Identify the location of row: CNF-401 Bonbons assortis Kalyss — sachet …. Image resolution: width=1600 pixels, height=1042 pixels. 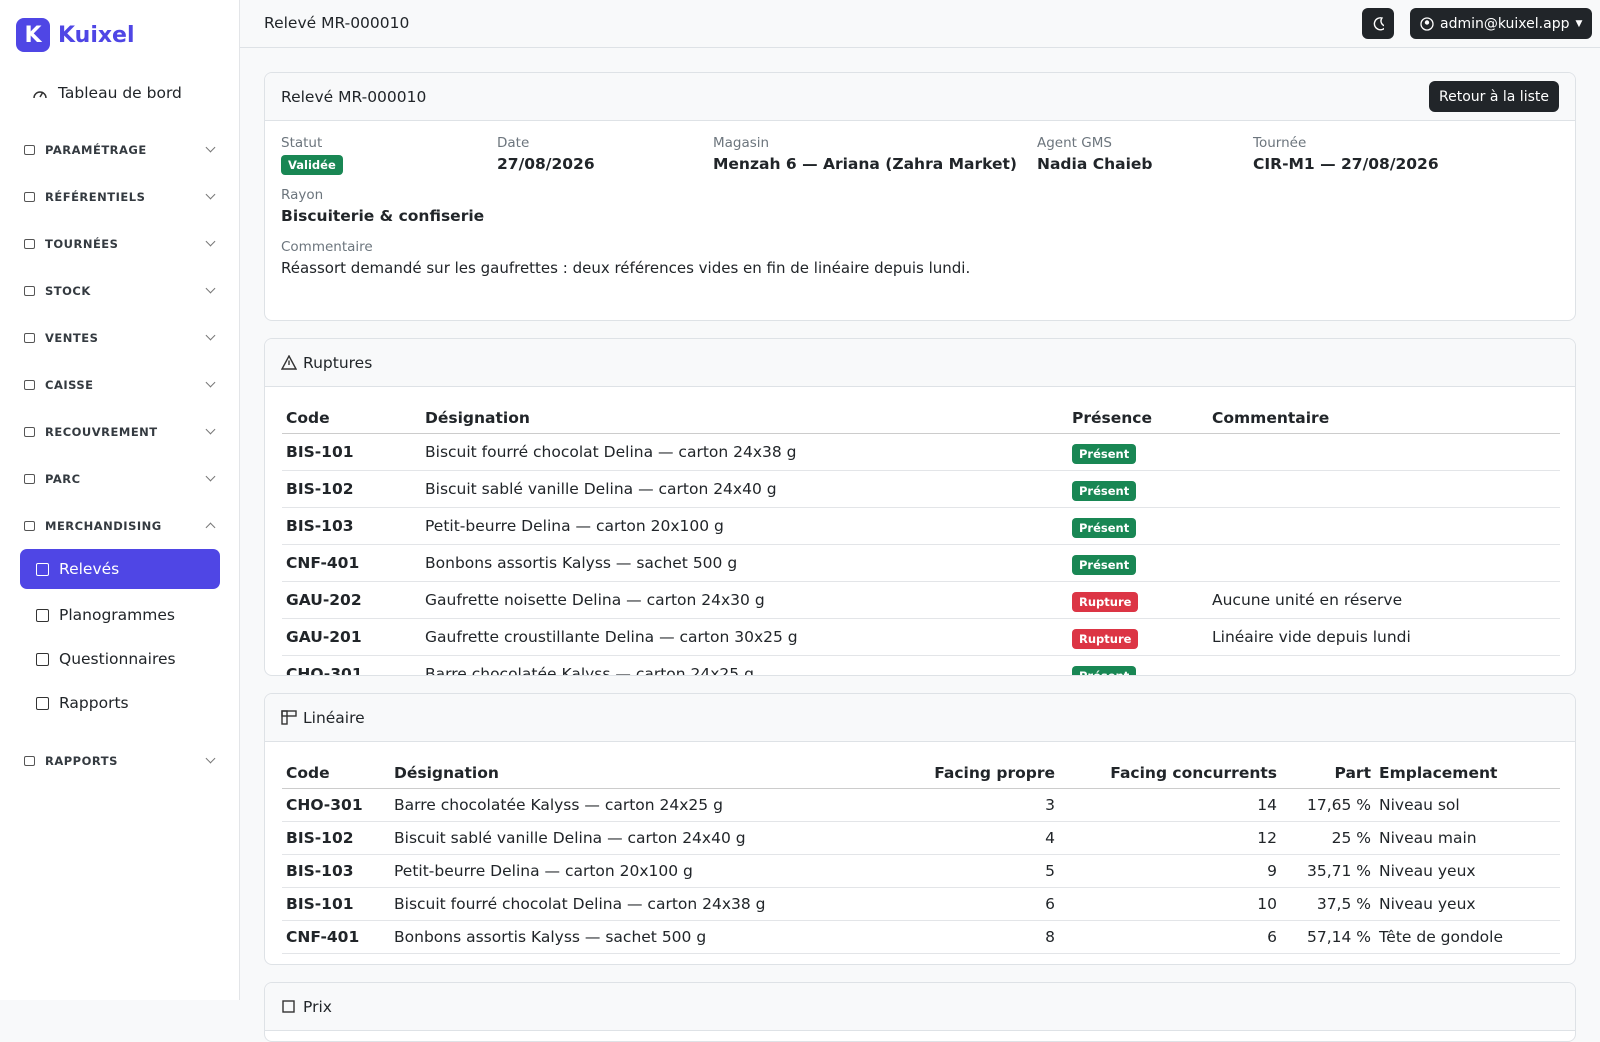
(921, 937).